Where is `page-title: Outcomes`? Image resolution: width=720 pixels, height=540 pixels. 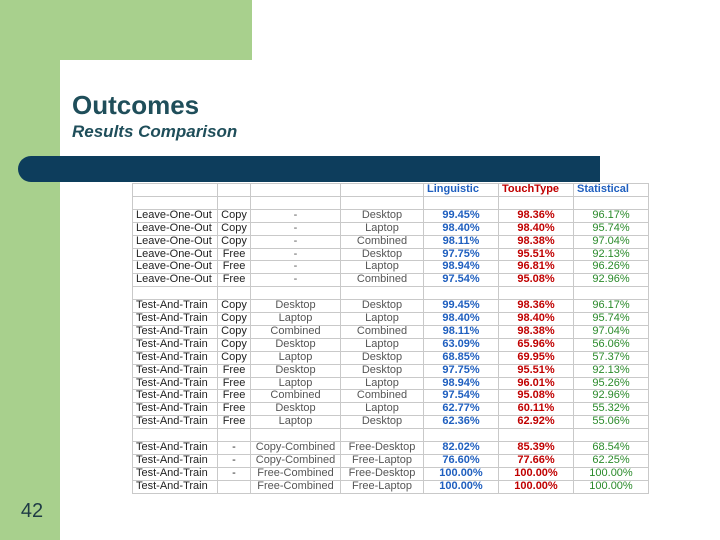 page-title: Outcomes is located at coordinates (136, 105).